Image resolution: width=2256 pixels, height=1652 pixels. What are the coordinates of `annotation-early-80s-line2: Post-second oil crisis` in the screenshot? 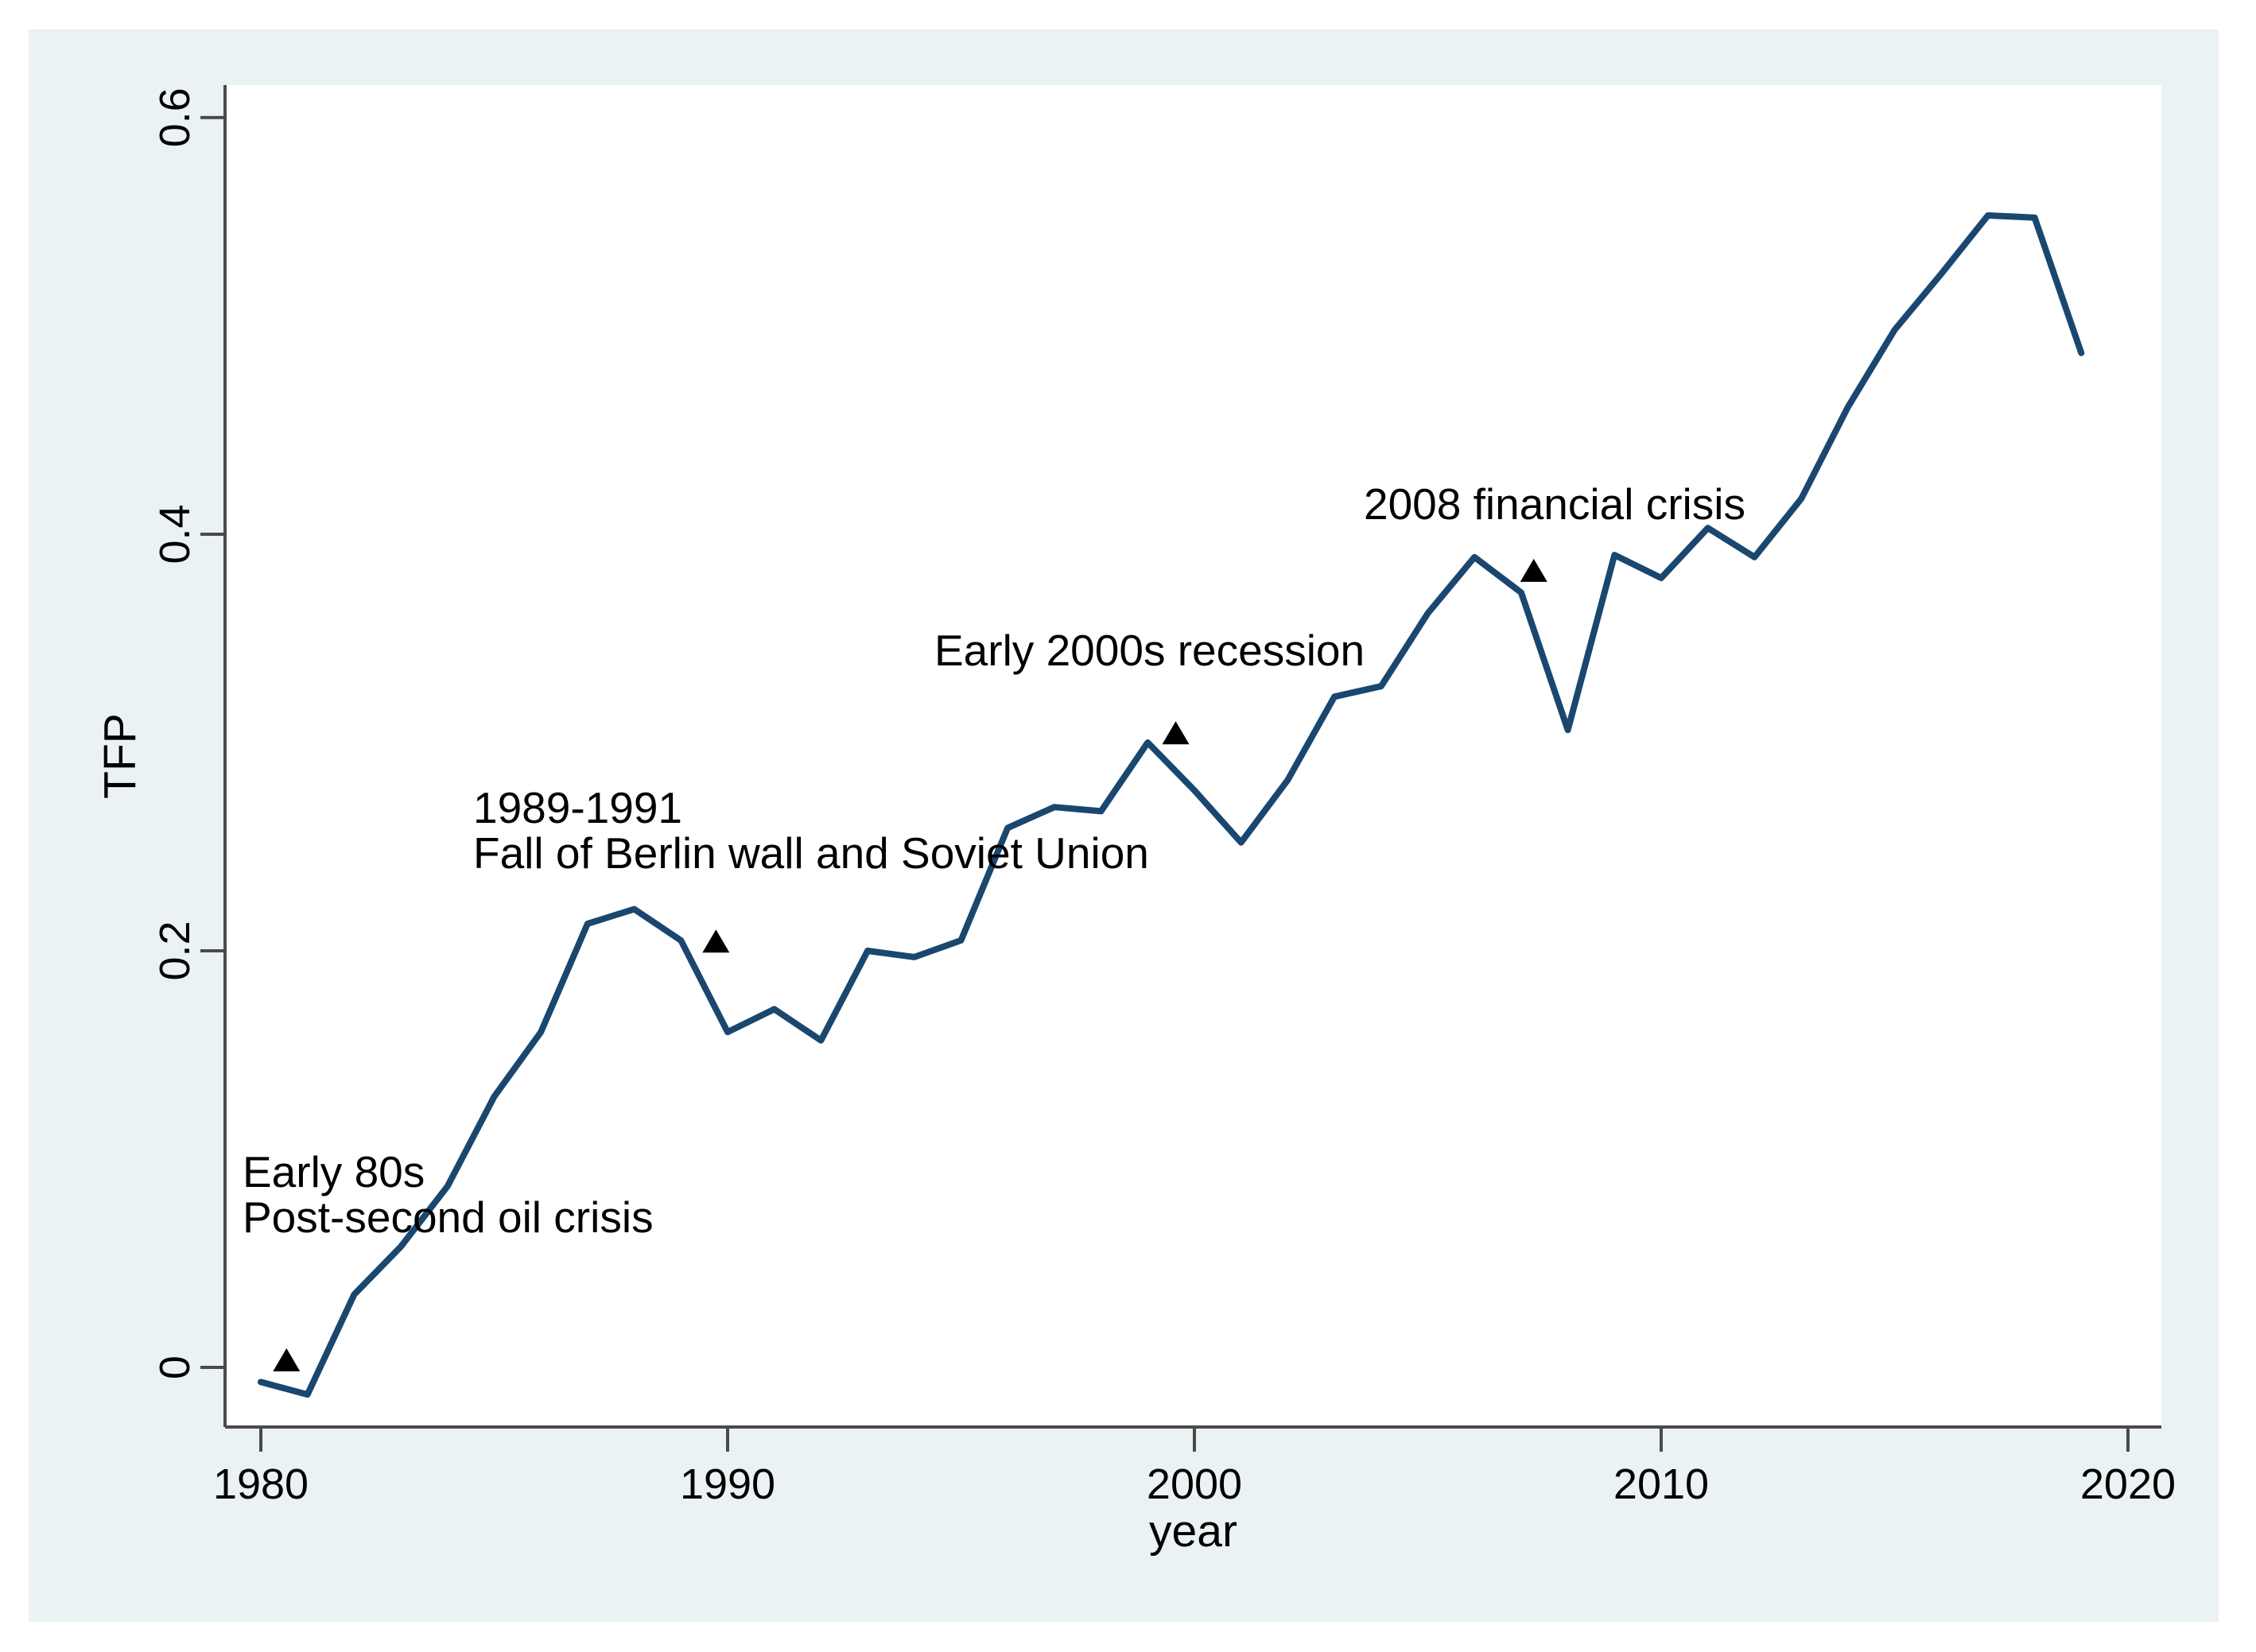 It's located at (448, 1217).